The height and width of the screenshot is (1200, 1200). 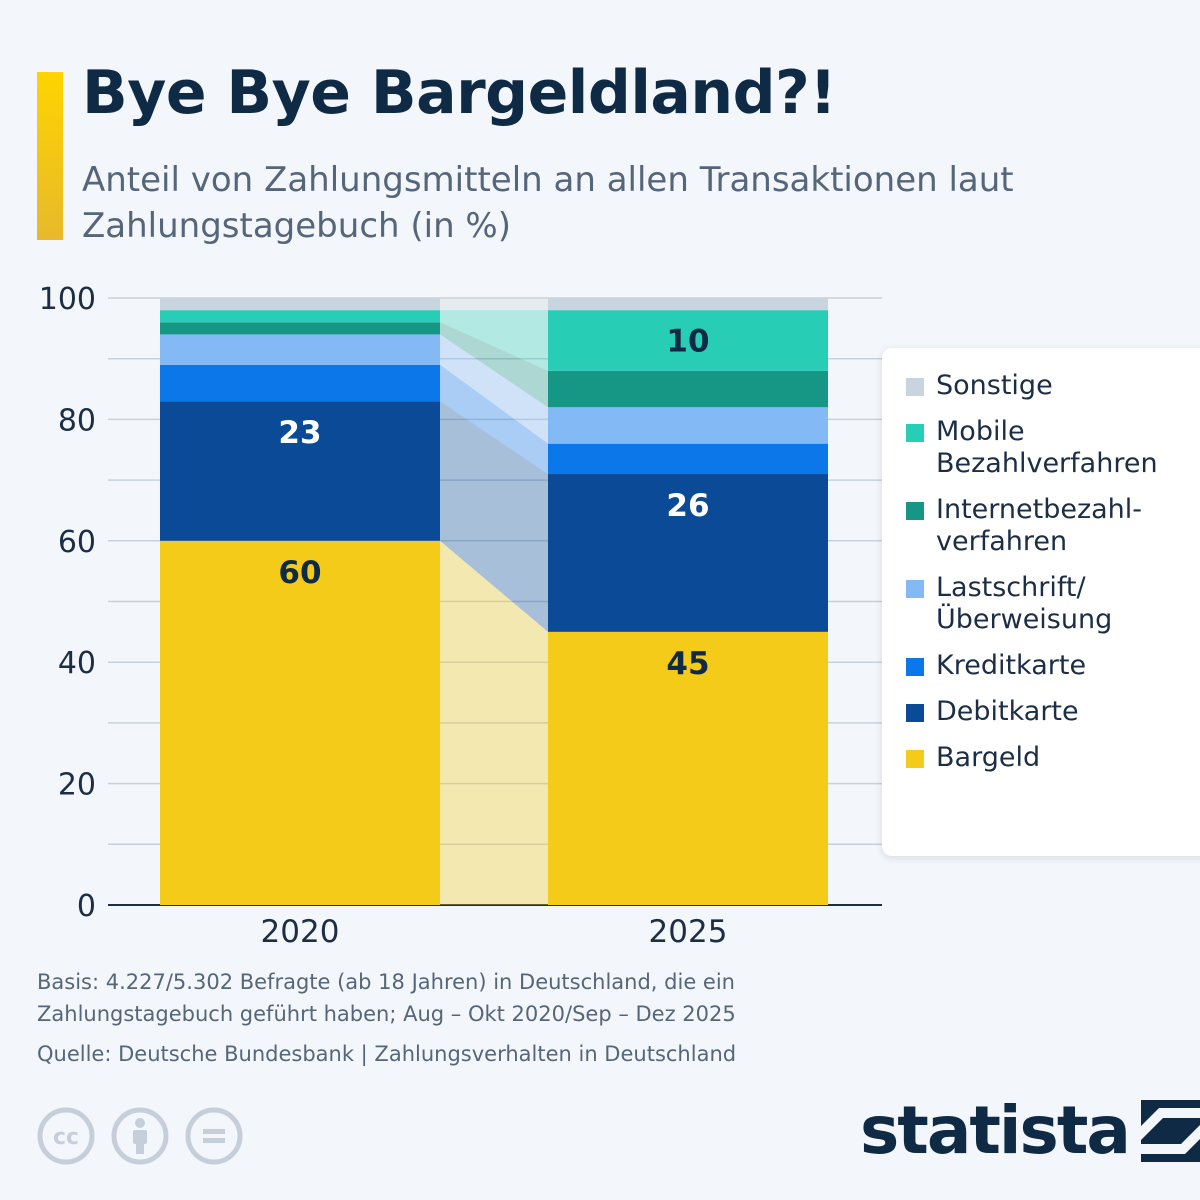 I want to click on data-label: 45, so click(x=687, y=664).